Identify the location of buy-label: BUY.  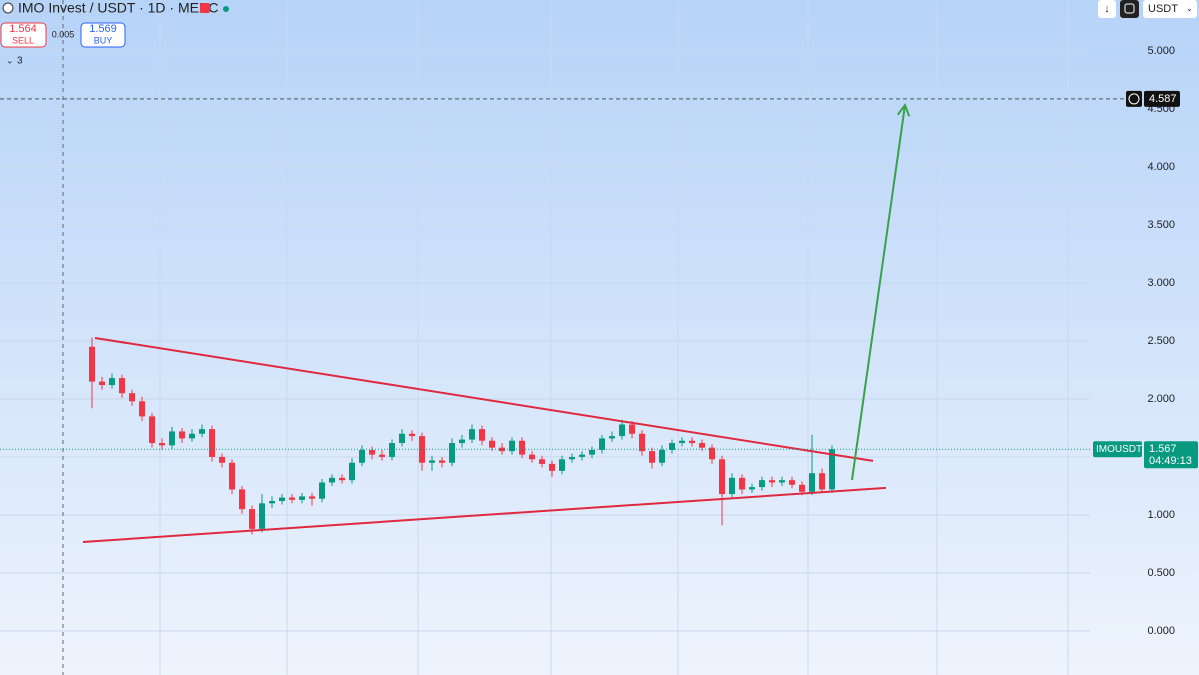
(103, 40).